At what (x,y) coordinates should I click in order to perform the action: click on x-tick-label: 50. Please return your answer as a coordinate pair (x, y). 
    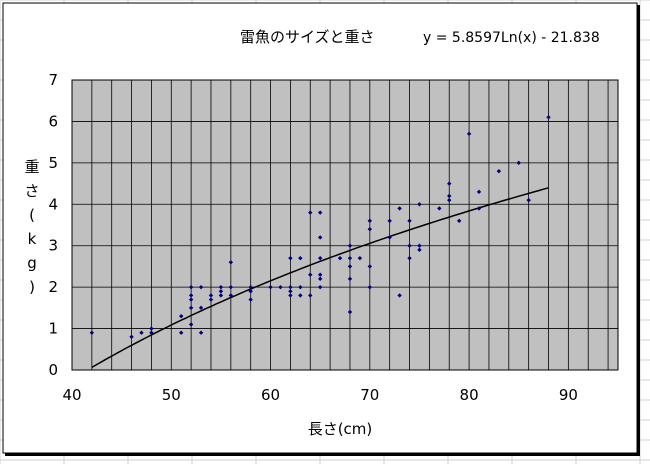
    Looking at the image, I should click on (171, 395).